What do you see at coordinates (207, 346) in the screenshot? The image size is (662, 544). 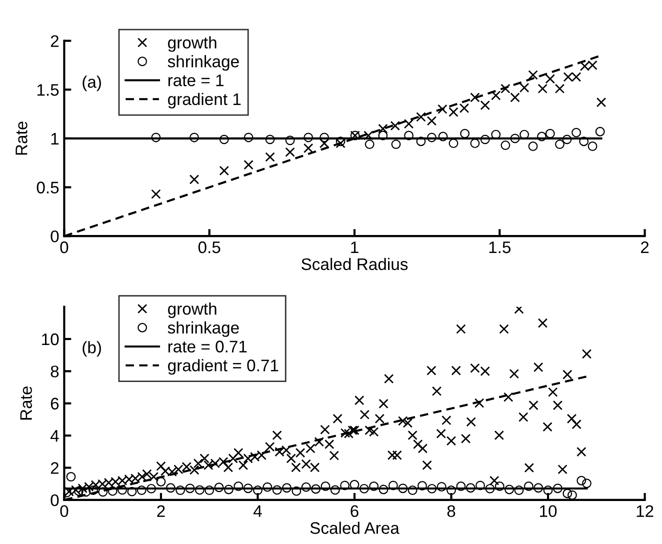 I see `legend-label: rate = 0.71` at bounding box center [207, 346].